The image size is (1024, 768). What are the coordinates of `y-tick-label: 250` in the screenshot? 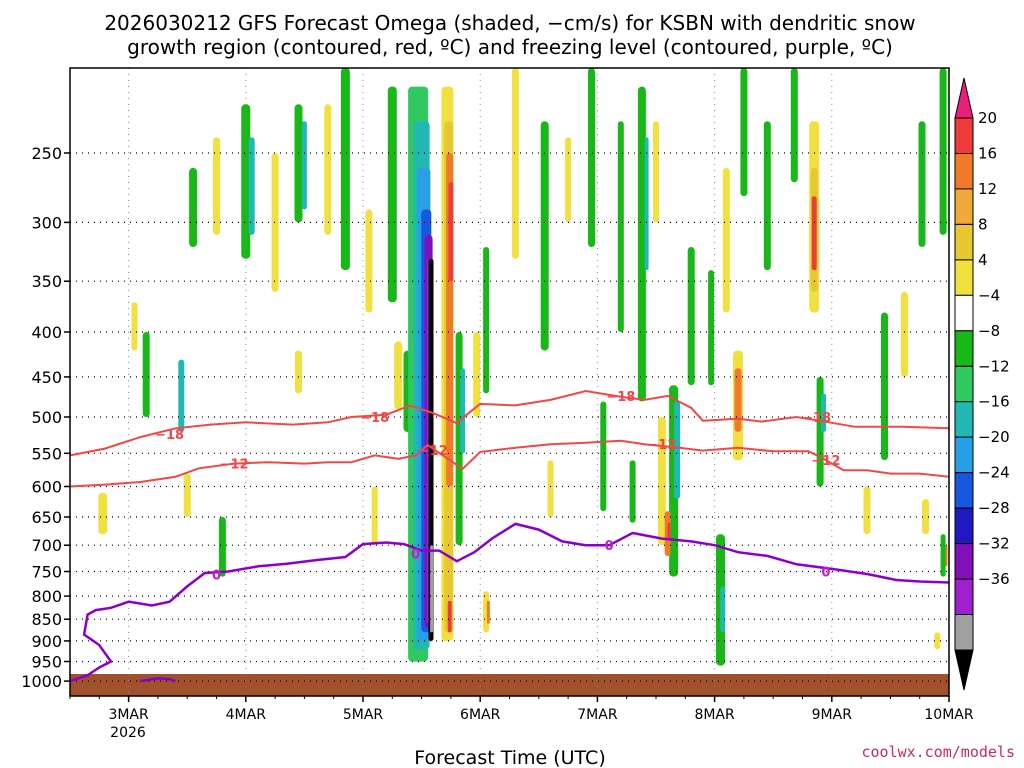 It's located at (46, 153).